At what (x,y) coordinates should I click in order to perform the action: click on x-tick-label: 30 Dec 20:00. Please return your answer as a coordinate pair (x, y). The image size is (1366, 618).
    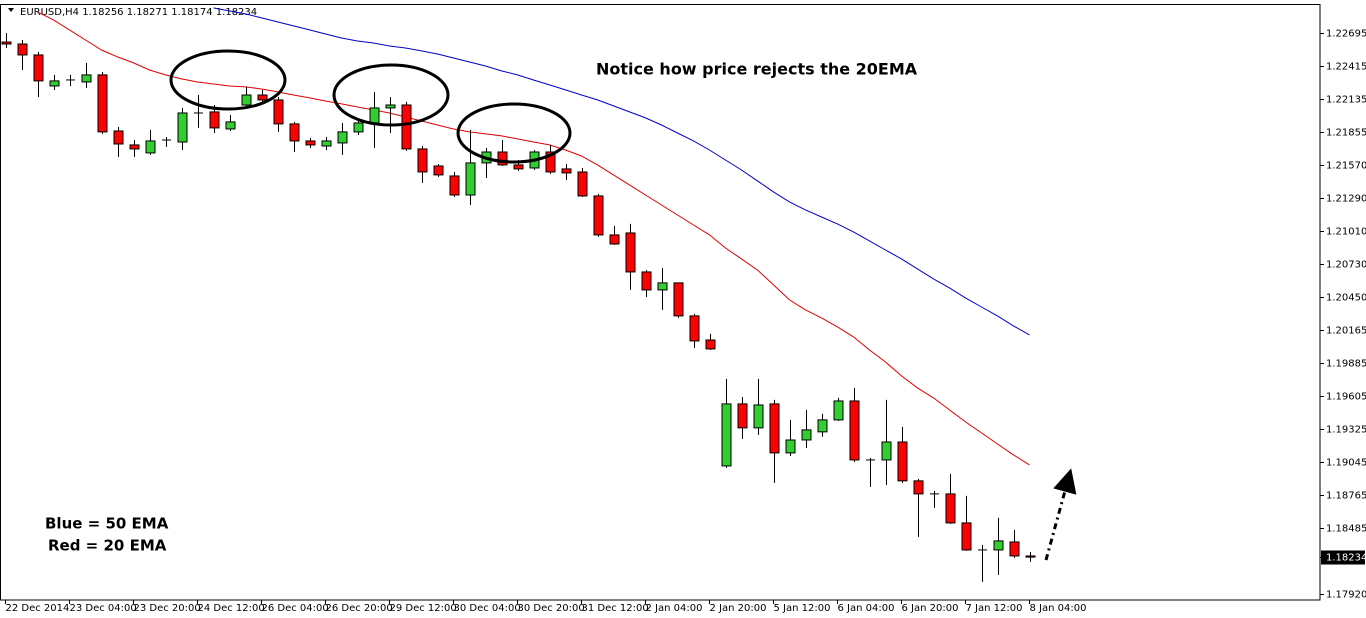
    Looking at the image, I should click on (551, 608).